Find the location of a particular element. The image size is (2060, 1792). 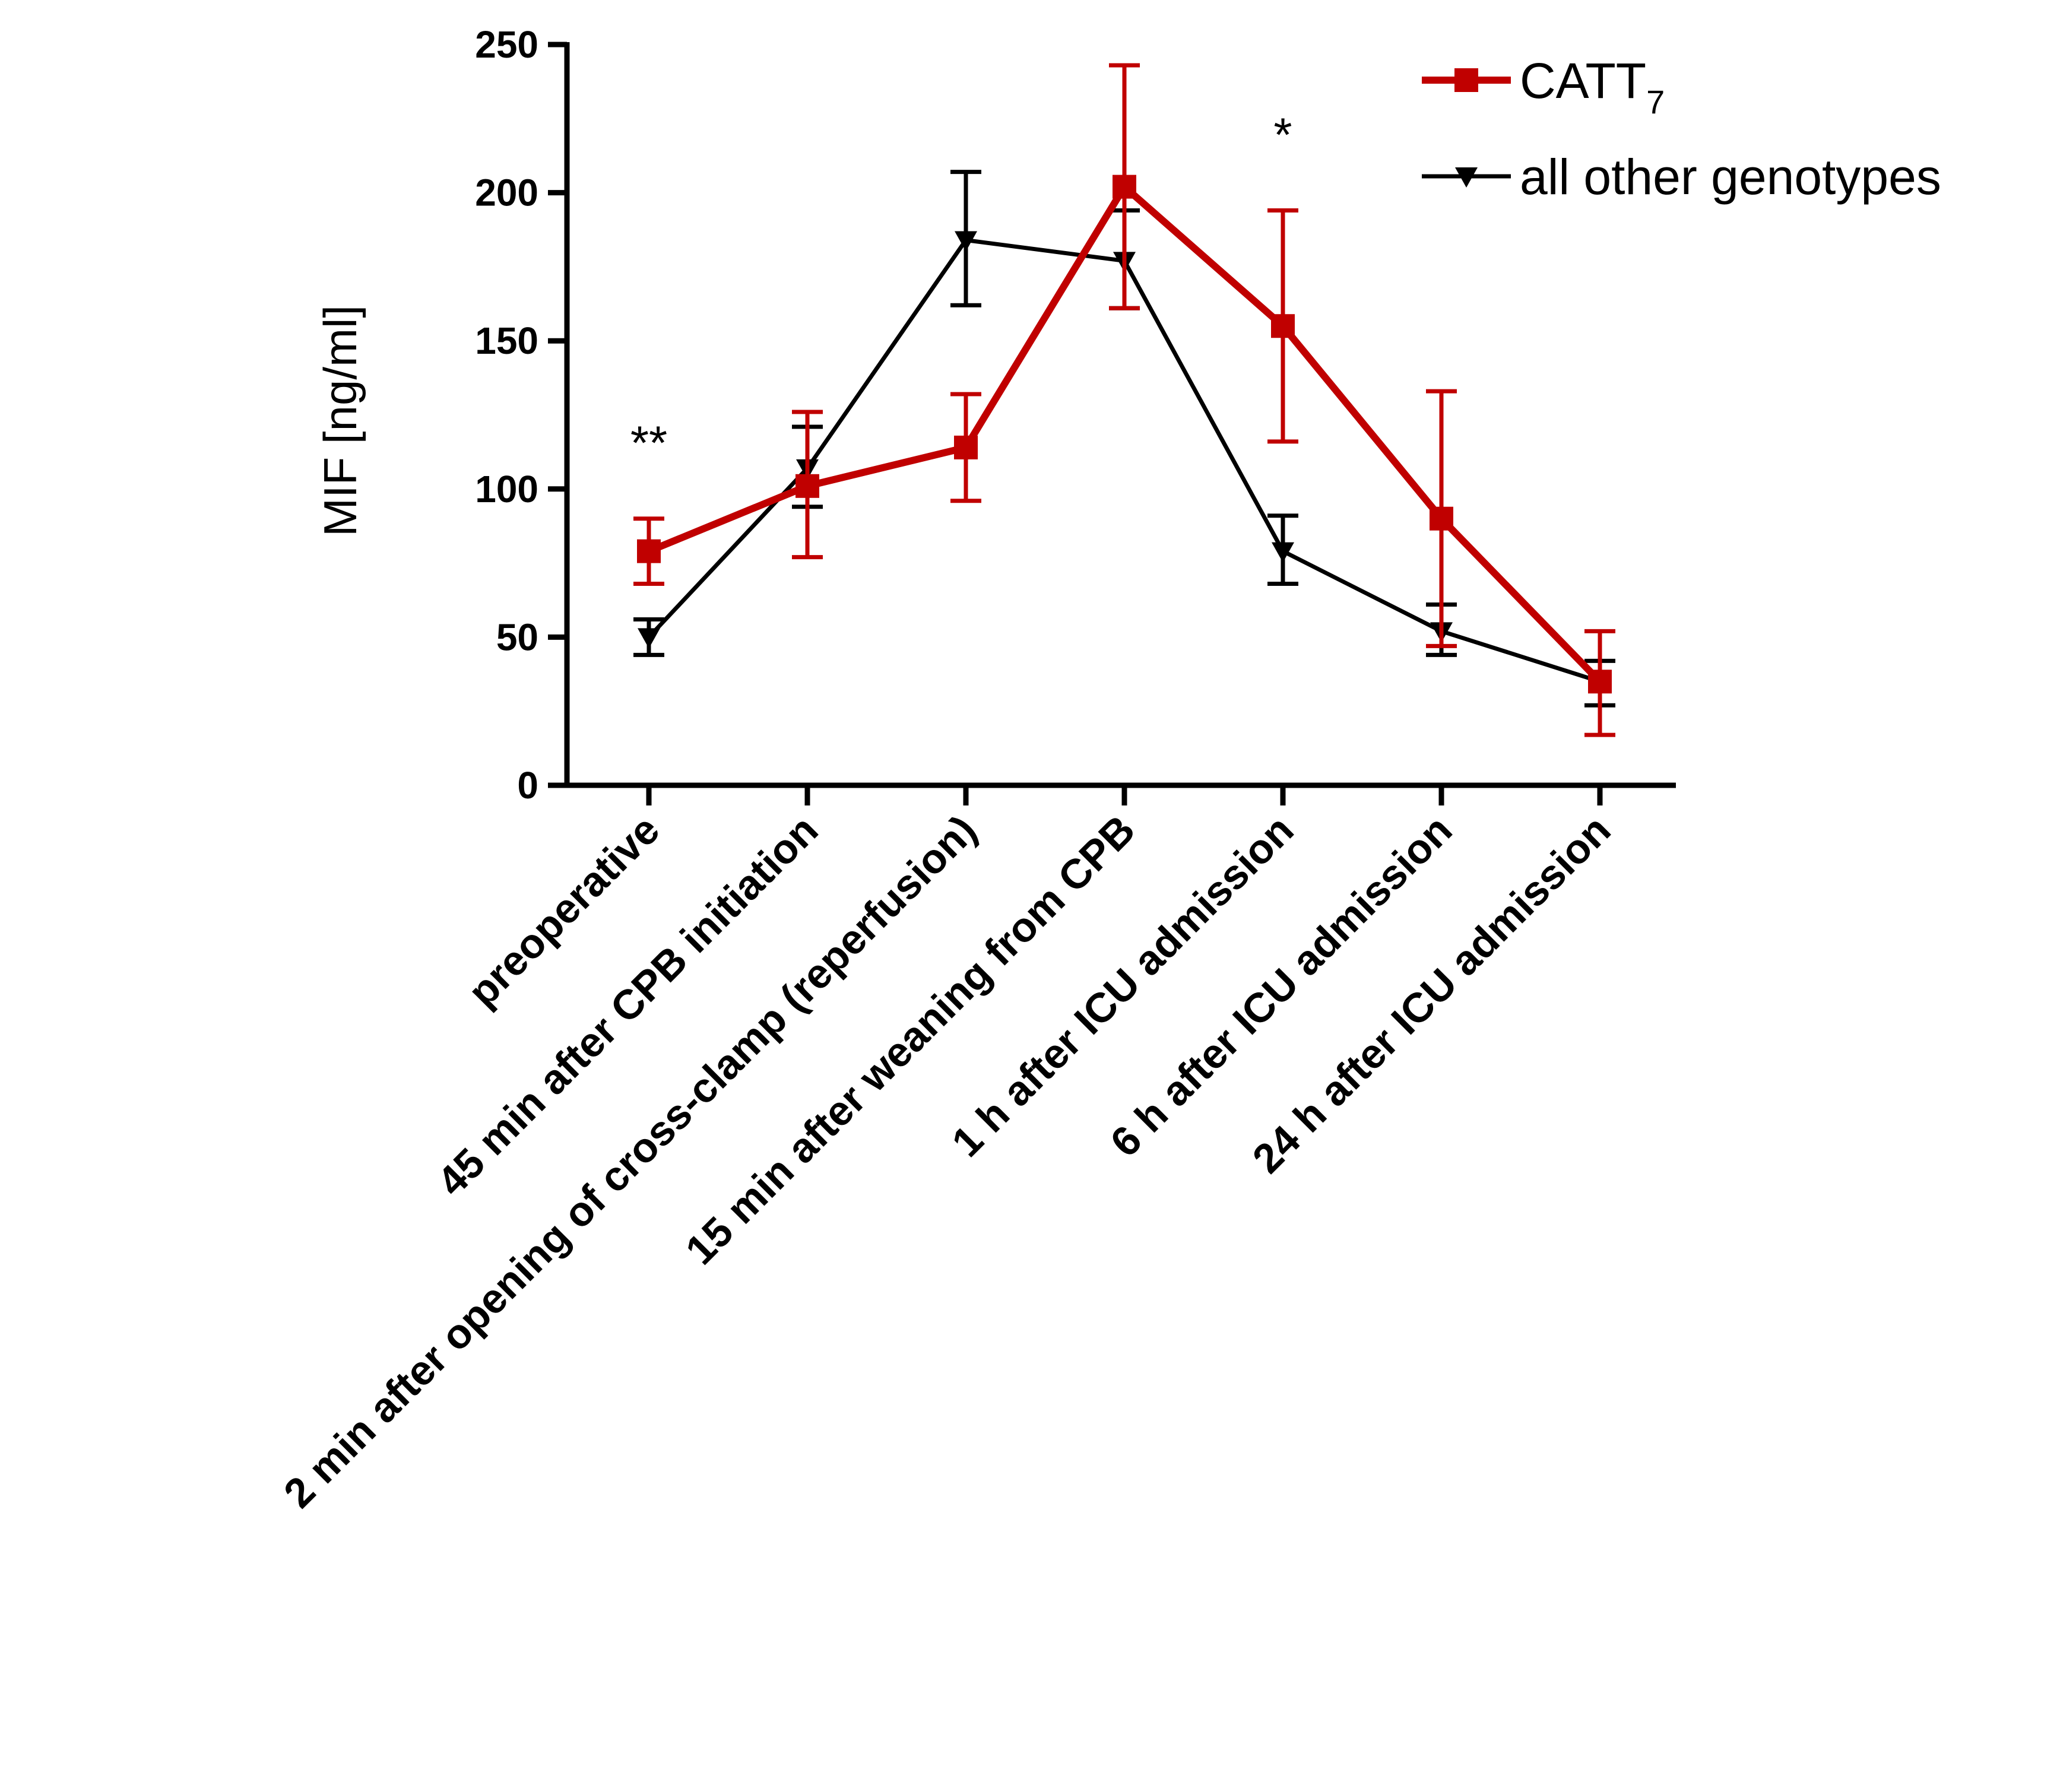

legend-label: all other genotypes is located at coordinates (1730, 177).